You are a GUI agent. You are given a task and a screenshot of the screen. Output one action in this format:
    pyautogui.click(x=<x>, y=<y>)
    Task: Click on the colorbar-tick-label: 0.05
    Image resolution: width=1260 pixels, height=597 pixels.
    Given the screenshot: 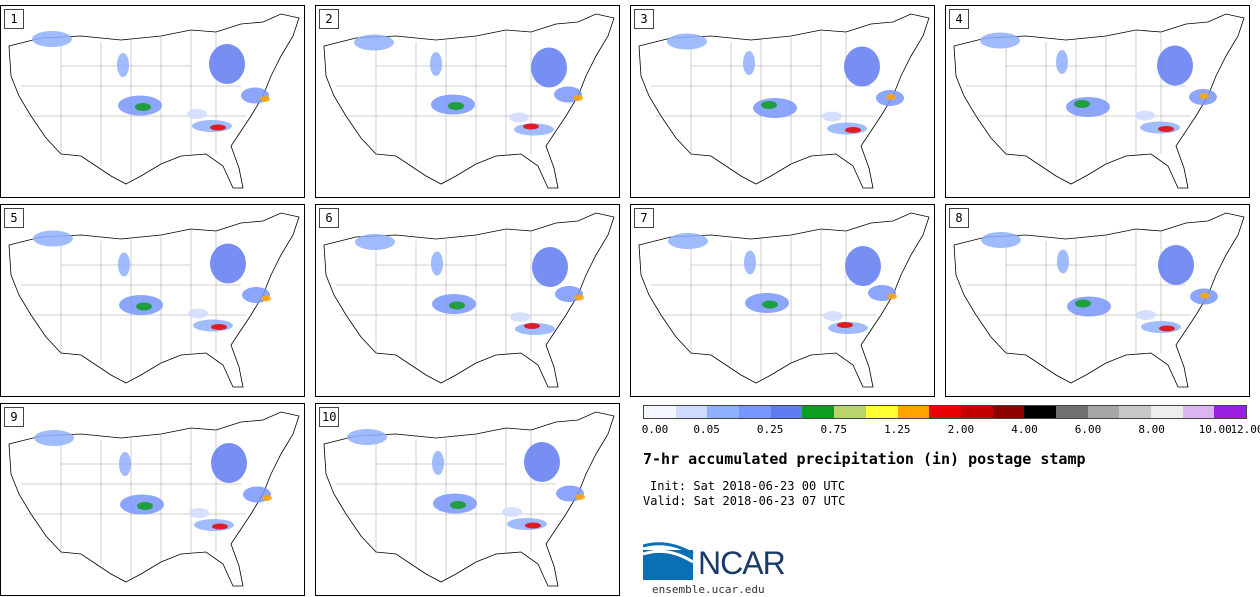 What is the action you would take?
    pyautogui.click(x=706, y=429)
    